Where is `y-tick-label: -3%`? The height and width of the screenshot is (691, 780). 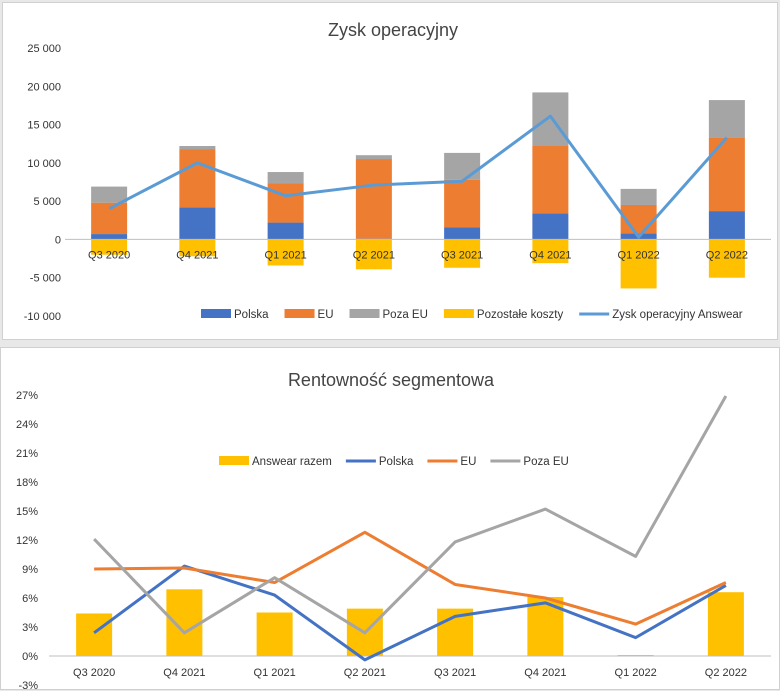
y-tick-label: -3% is located at coordinates (28, 685).